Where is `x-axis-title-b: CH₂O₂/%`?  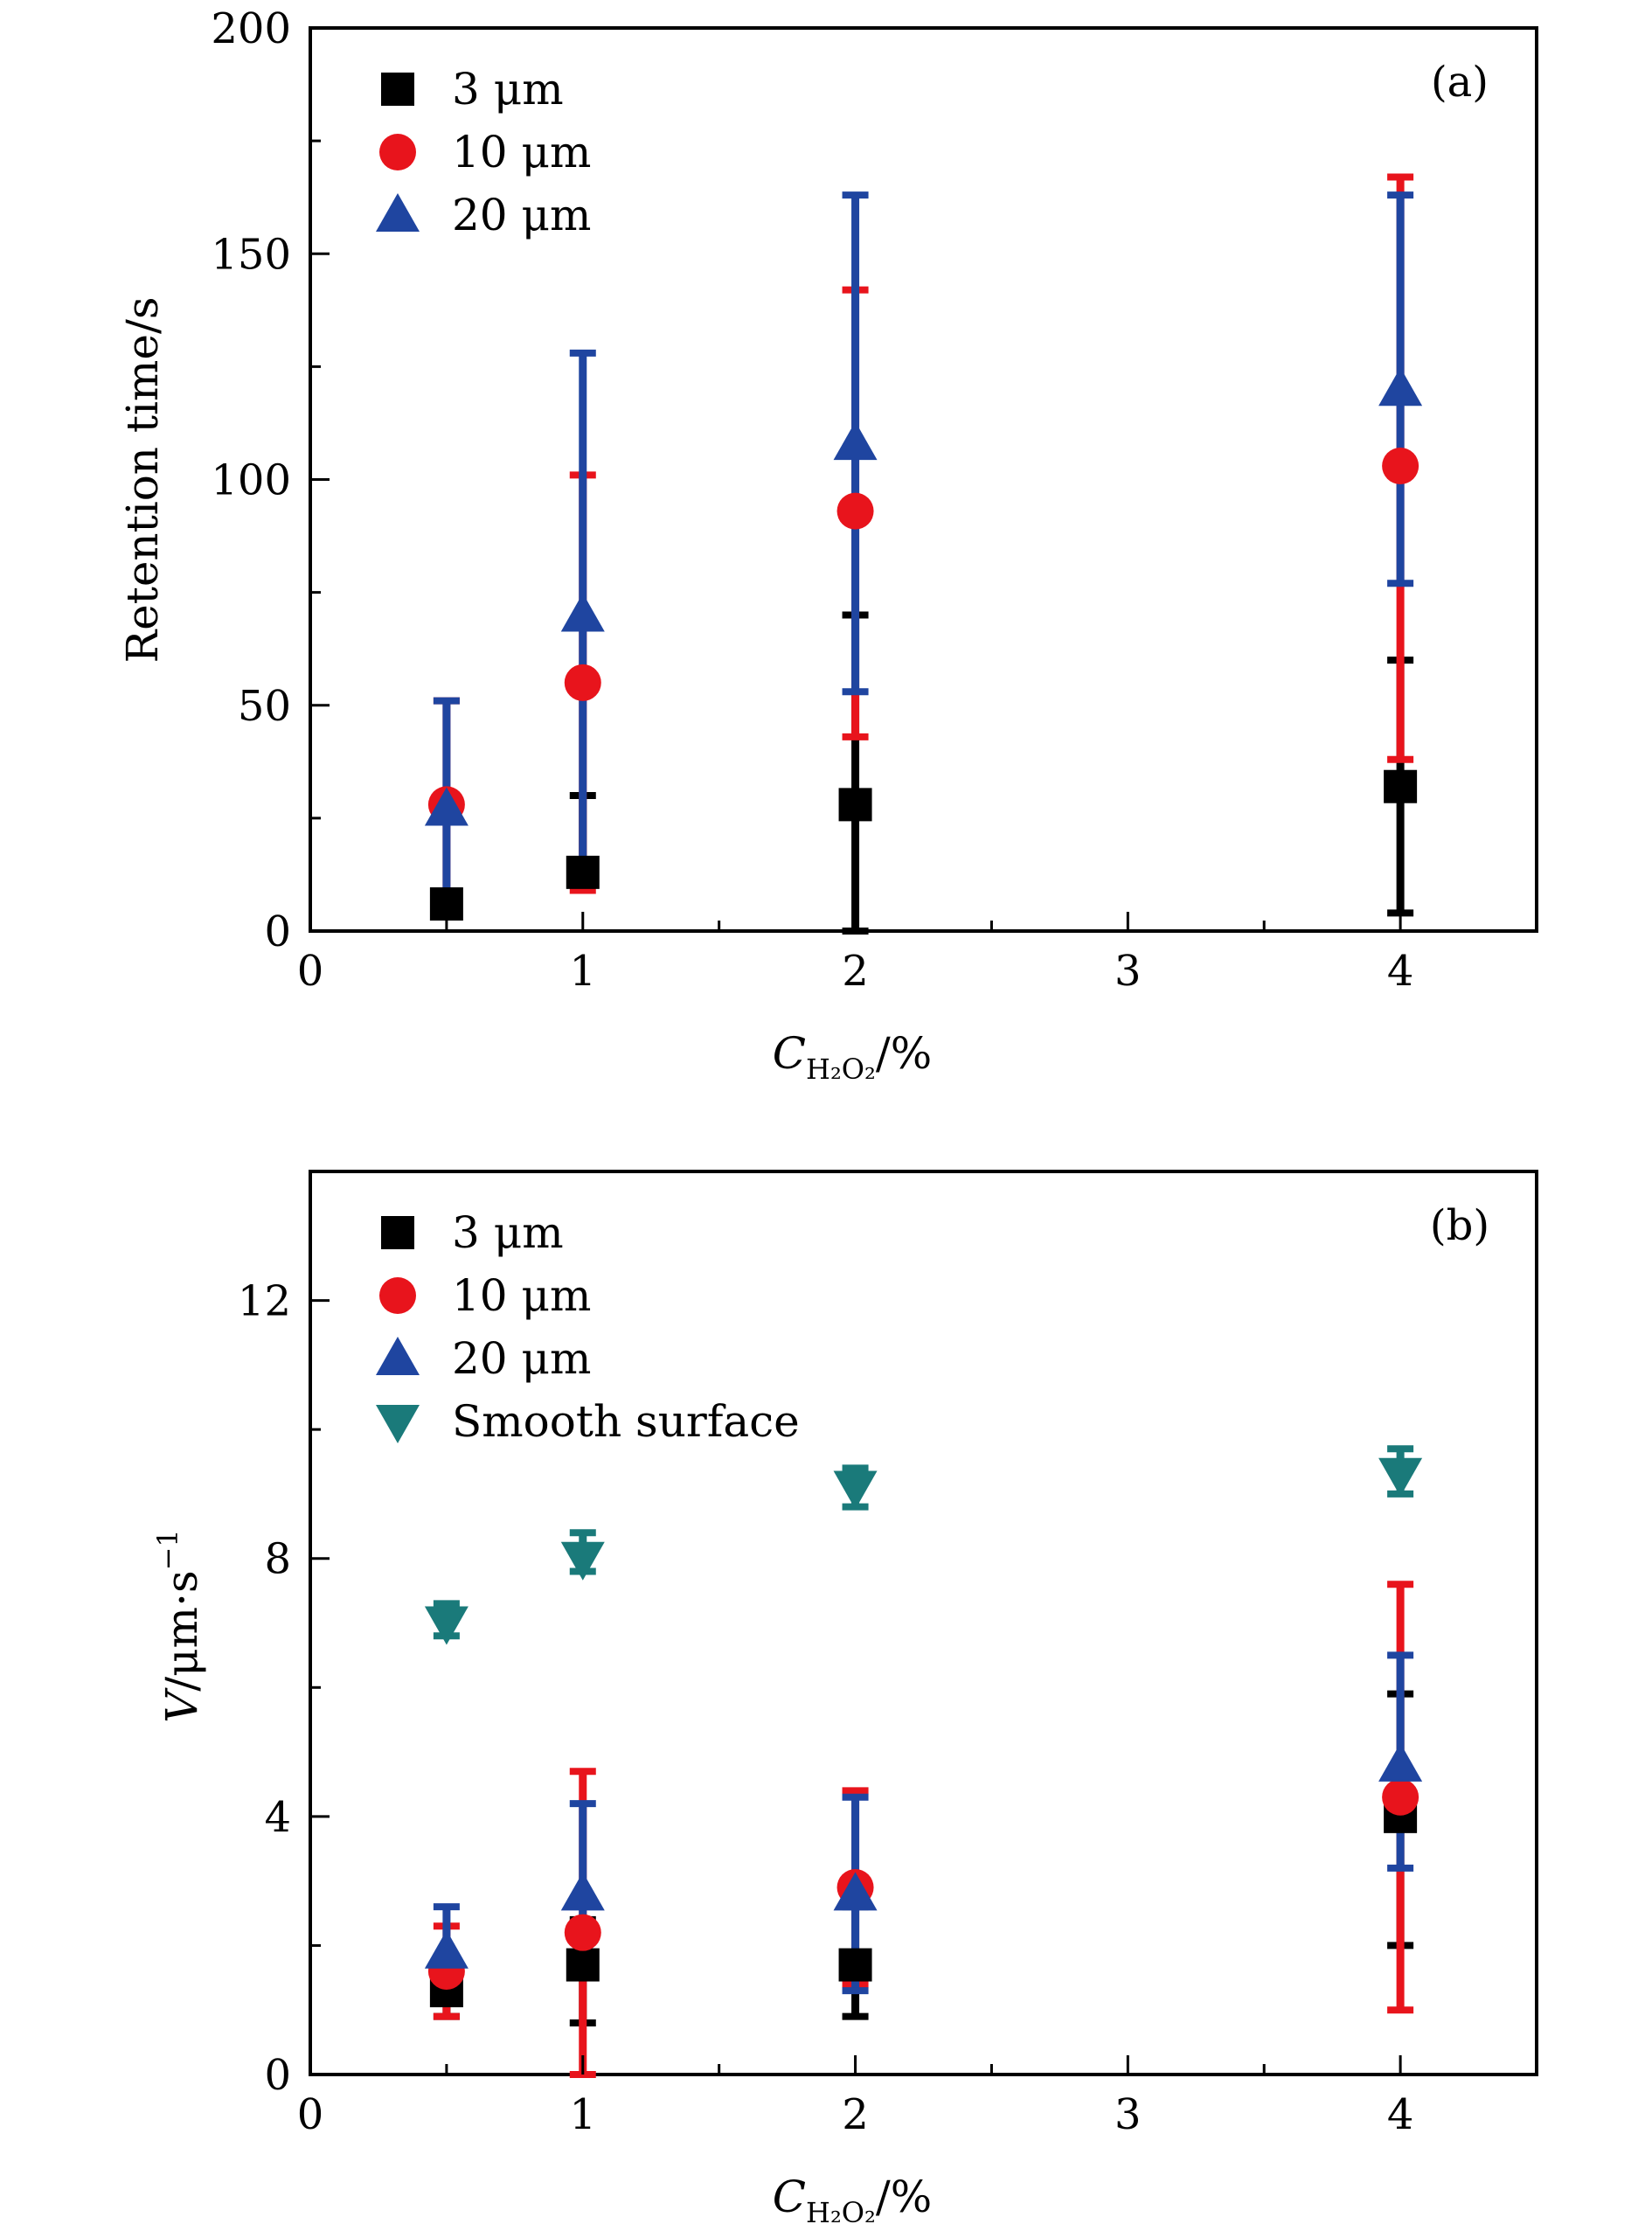
x-axis-title-b: CH₂O₂/% is located at coordinates (853, 2200).